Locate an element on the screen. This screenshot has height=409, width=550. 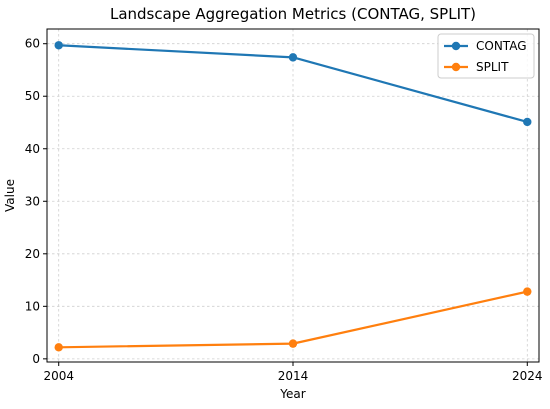
legend-entry-split: SPLIT is located at coordinates (476, 67).